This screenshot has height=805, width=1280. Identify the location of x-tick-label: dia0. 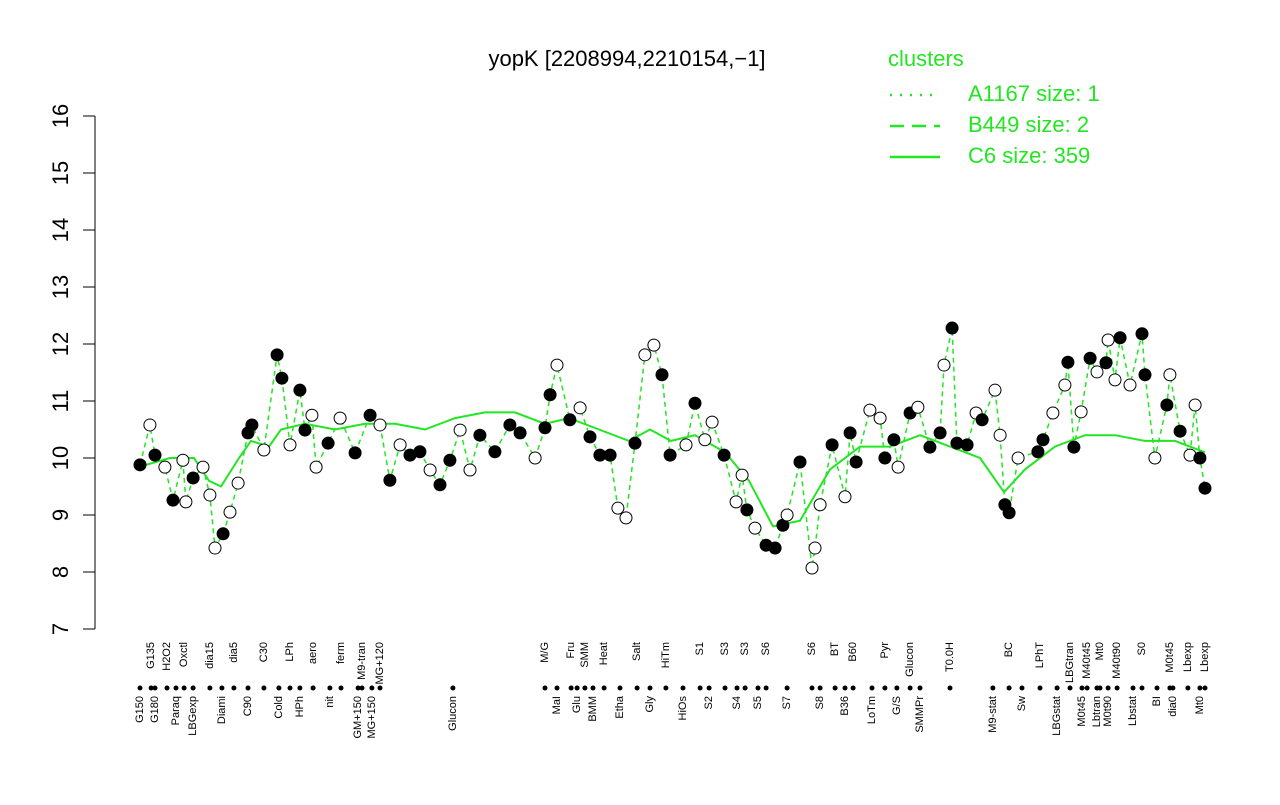
(1173, 706).